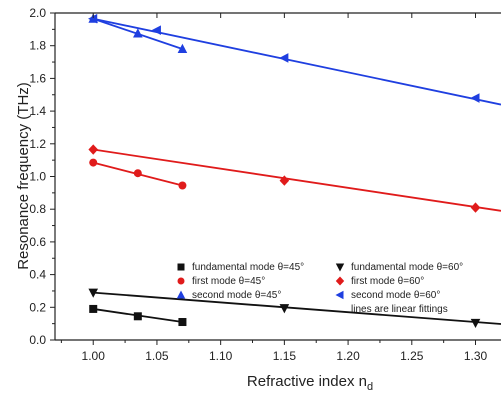 This screenshot has width=501, height=394. I want to click on legend-label: second mode θ=60°, so click(395, 295).